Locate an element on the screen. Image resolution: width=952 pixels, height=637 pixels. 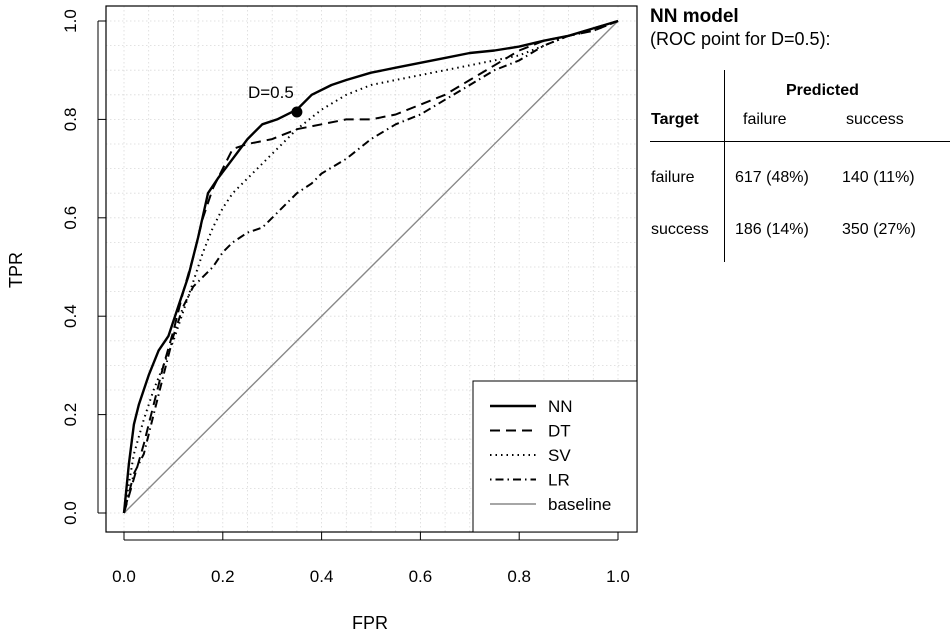
legend-label-baseline: baseline is located at coordinates (579, 504).